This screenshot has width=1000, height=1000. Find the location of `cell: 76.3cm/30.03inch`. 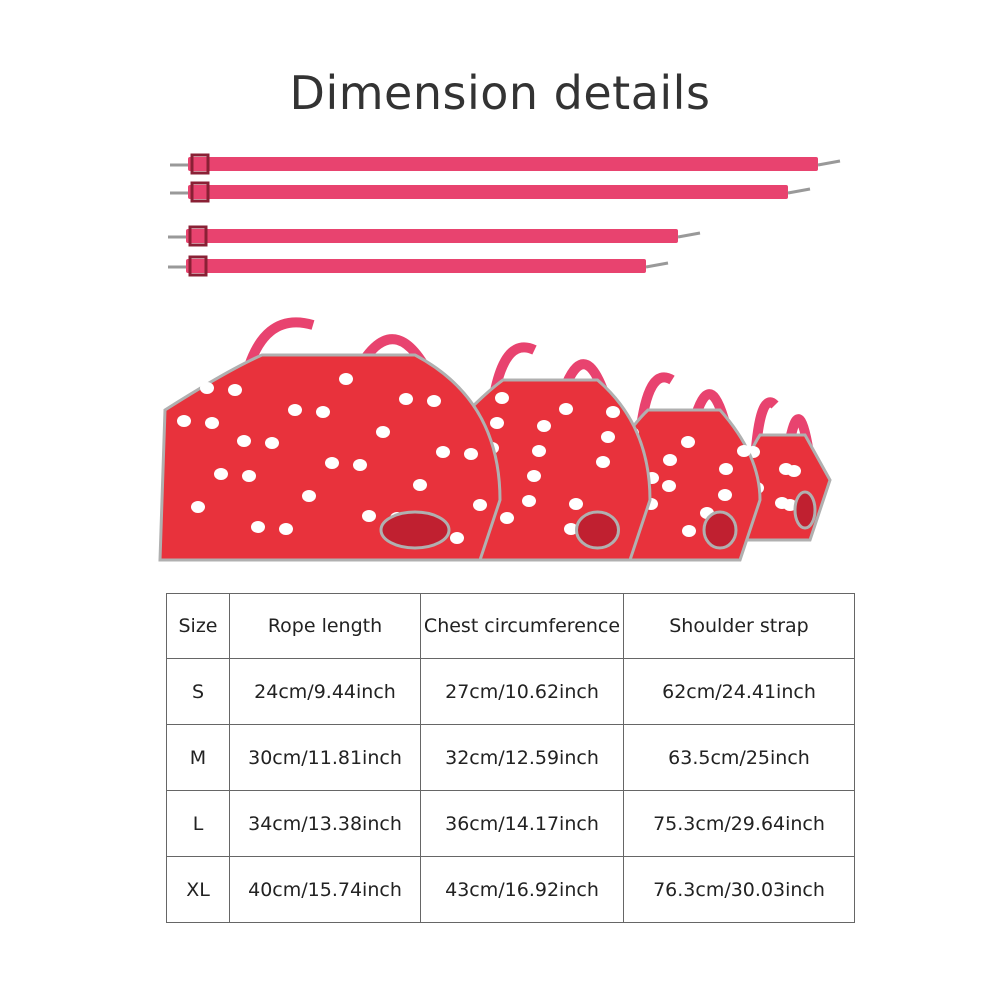

cell: 76.3cm/30.03inch is located at coordinates (739, 889).